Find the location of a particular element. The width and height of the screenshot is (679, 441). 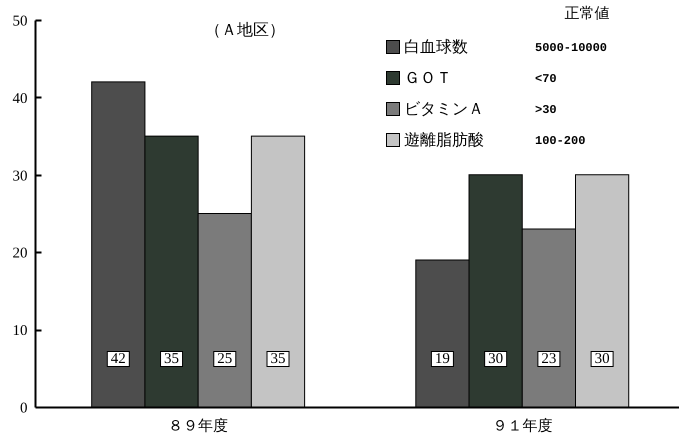

y-tick-label: 0 is located at coordinates (24, 408).